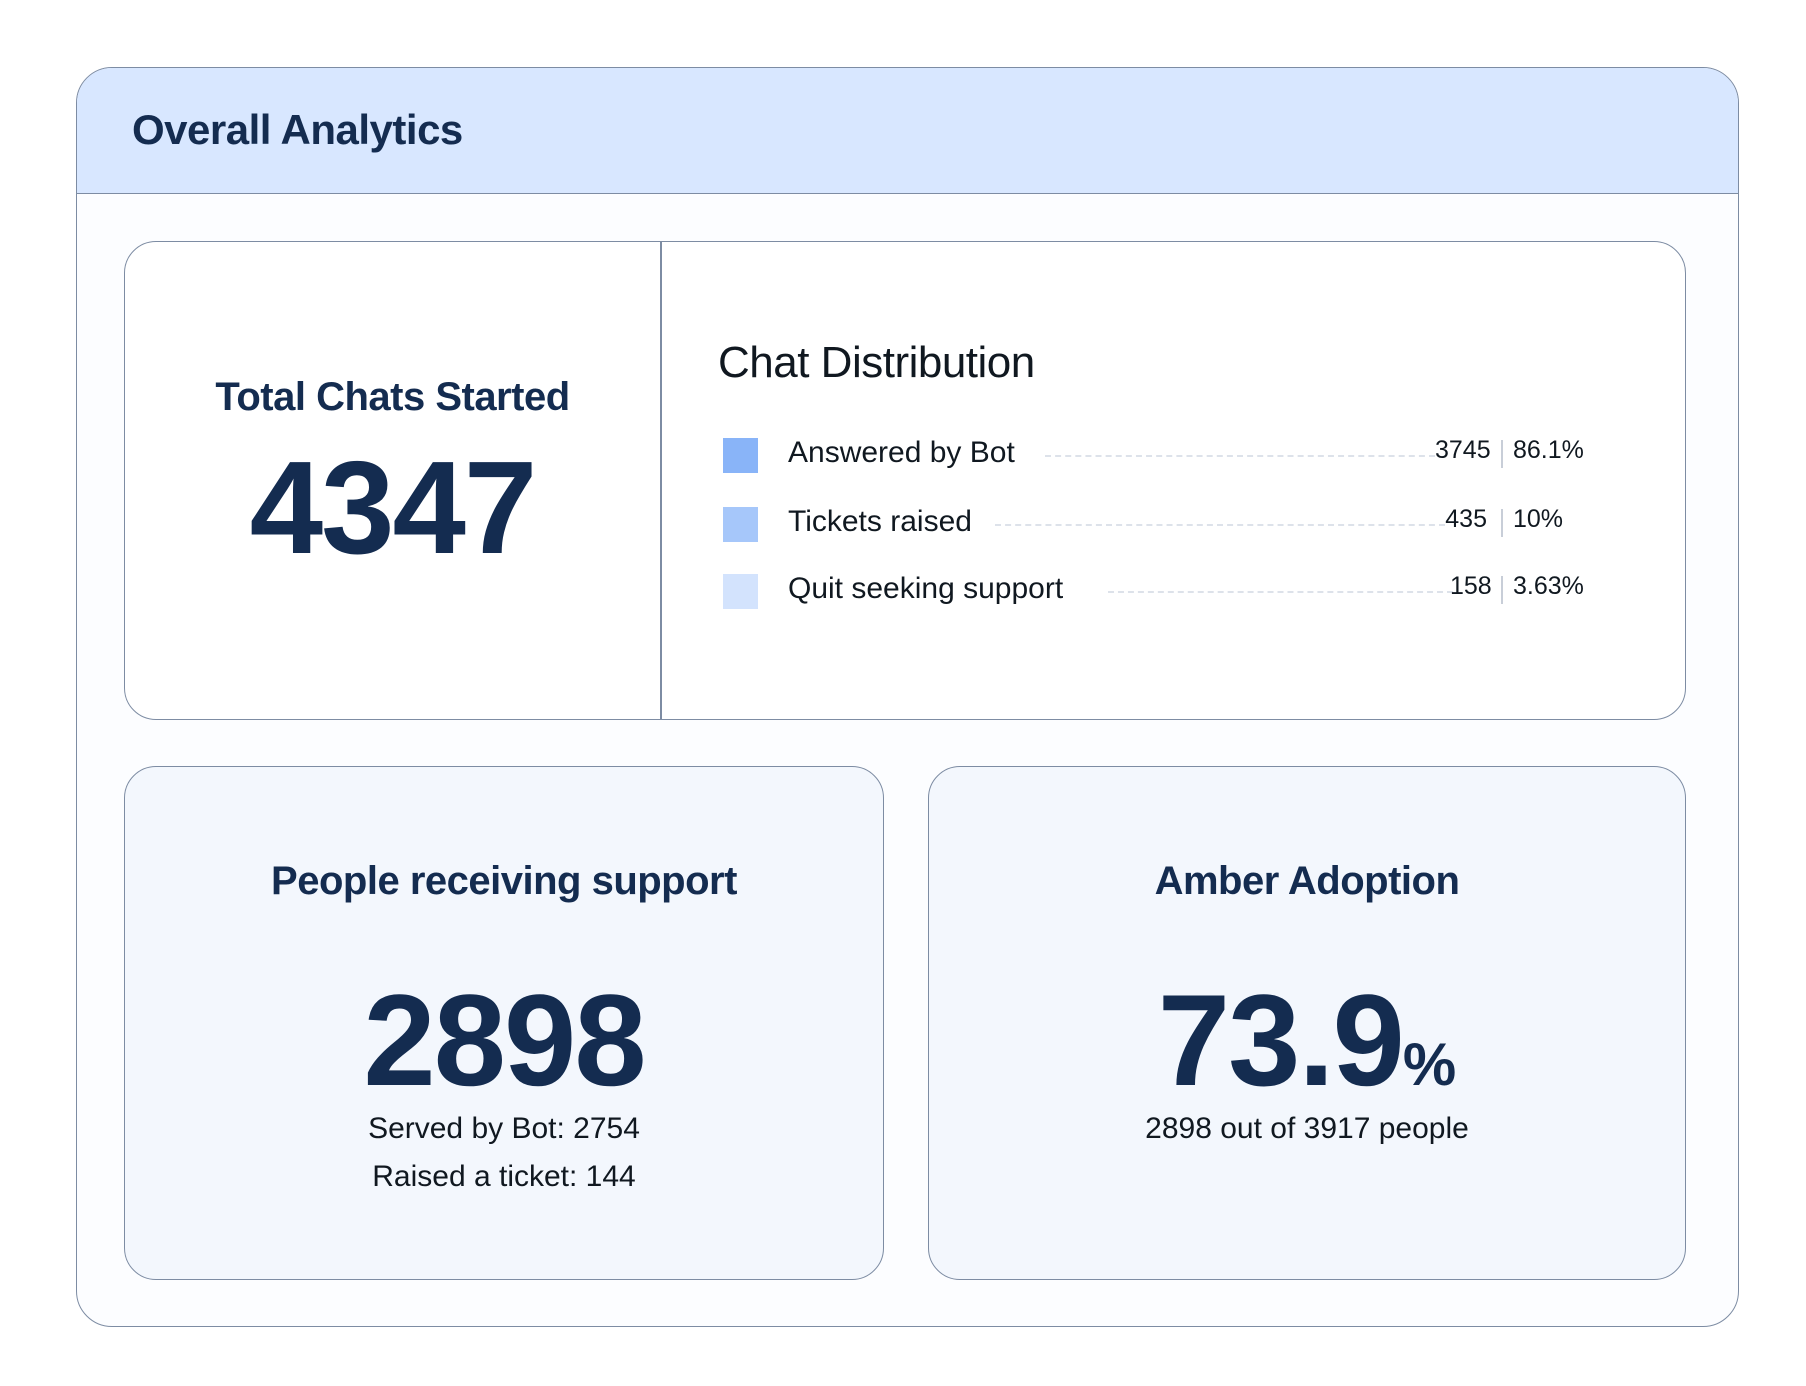 Image resolution: width=1806 pixels, height=1386 pixels. What do you see at coordinates (504, 1176) in the screenshot?
I see `raised-ticket-text: Raised a ticket: 144` at bounding box center [504, 1176].